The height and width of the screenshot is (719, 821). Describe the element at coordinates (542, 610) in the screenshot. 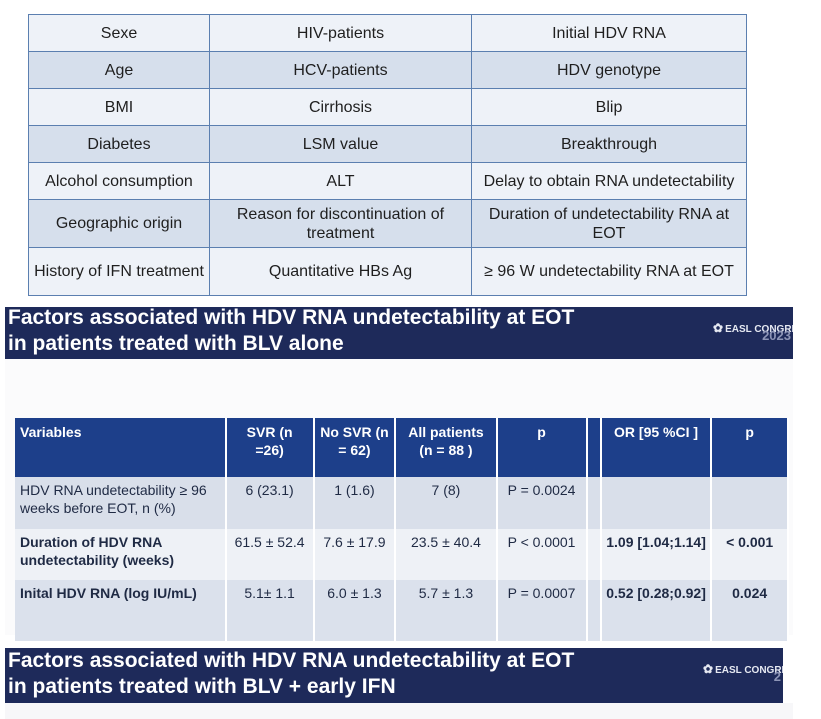

I see `cell-p: P = 0.0007` at that location.